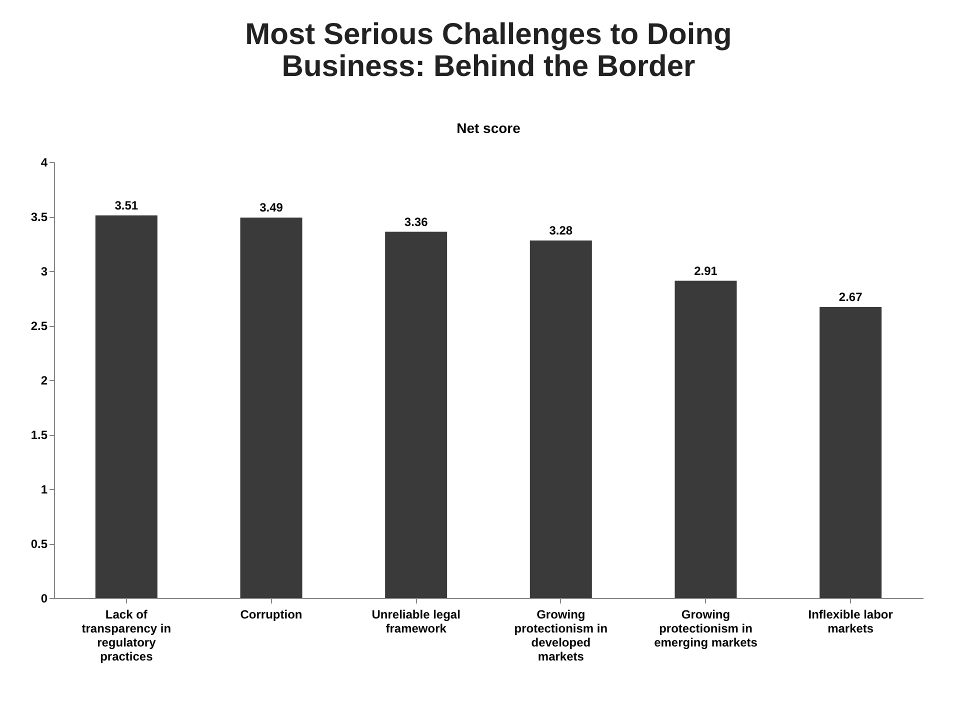 This screenshot has height=722, width=963. What do you see at coordinates (561, 230) in the screenshot?
I see `data-label: 3.28` at bounding box center [561, 230].